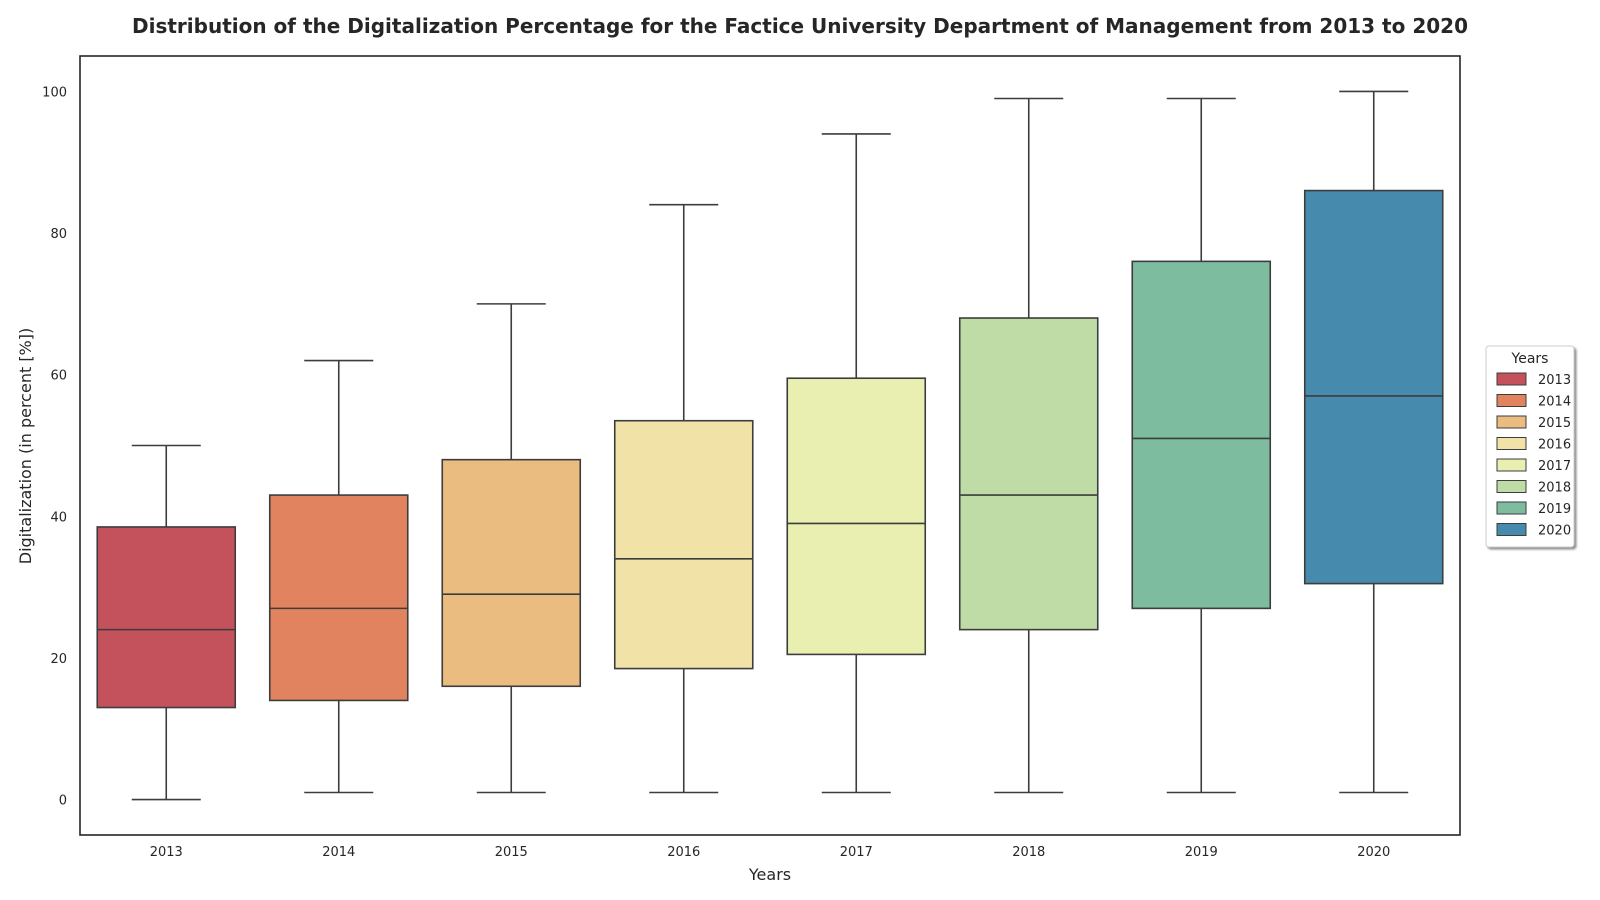  I want to click on legend-label-2014: 2014, so click(1554, 402).